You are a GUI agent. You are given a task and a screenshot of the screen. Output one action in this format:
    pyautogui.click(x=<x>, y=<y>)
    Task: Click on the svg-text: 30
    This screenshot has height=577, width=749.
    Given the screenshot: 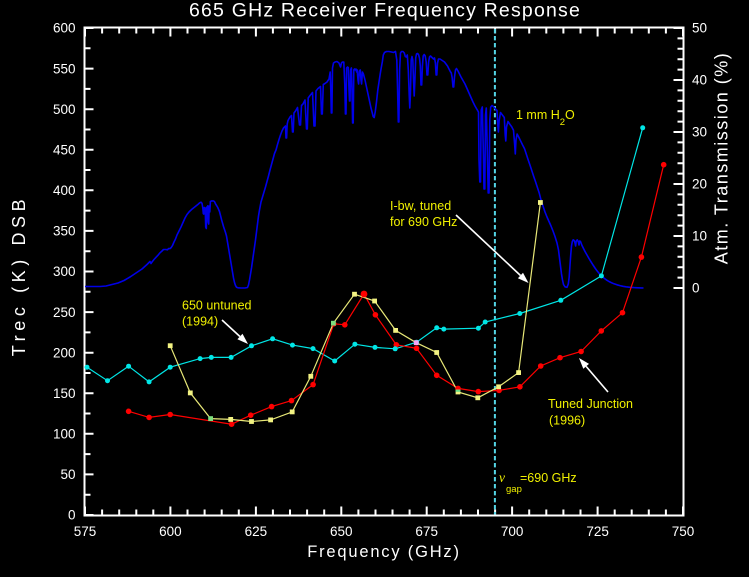 What is the action you would take?
    pyautogui.click(x=699, y=132)
    